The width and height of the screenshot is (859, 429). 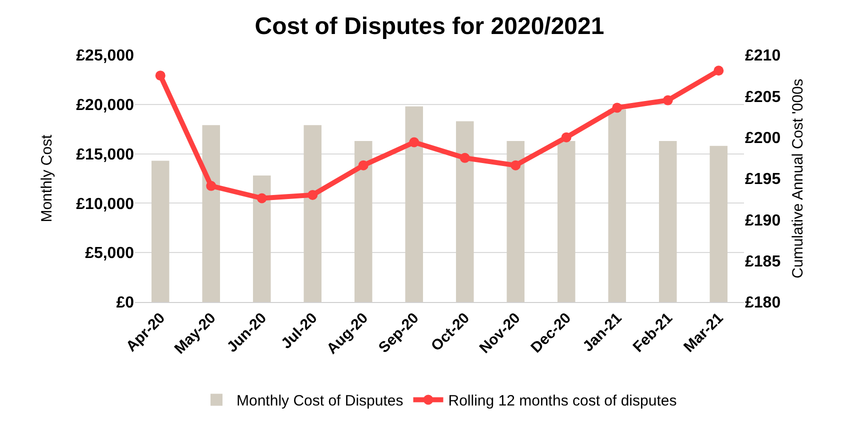 What do you see at coordinates (109, 253) in the screenshot?
I see `y-tick-label: £5,000` at bounding box center [109, 253].